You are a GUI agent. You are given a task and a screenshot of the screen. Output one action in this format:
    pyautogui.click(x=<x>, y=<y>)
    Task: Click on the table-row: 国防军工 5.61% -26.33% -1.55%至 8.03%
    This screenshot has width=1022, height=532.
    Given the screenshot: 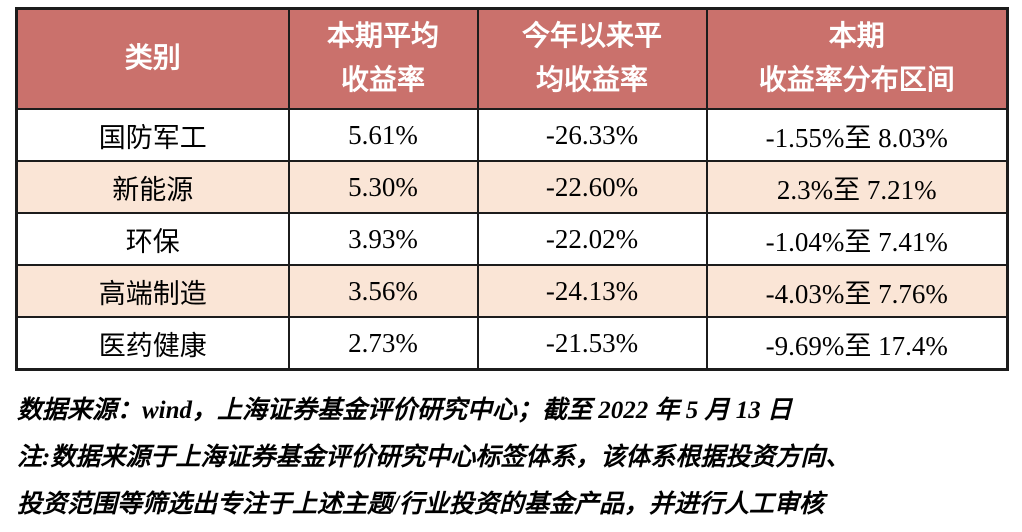 What is the action you would take?
    pyautogui.click(x=512, y=135)
    